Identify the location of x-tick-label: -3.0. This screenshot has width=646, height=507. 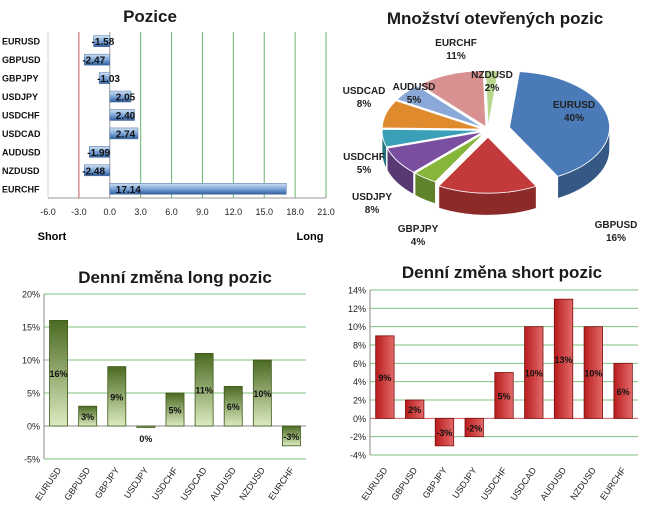
(79, 212).